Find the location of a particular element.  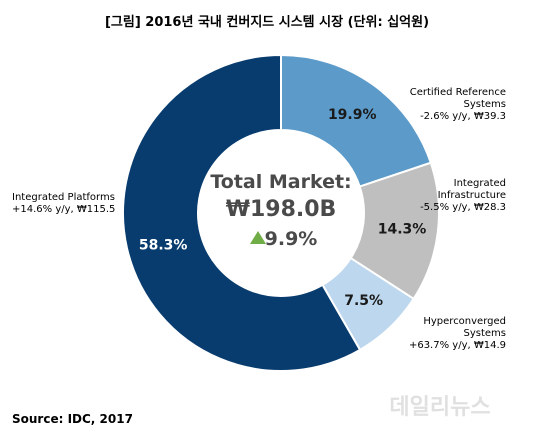

chart-title: [그림] 2016년 국내 컨버지드 시스템 시장 (단위: 십억원) is located at coordinates (267, 22).